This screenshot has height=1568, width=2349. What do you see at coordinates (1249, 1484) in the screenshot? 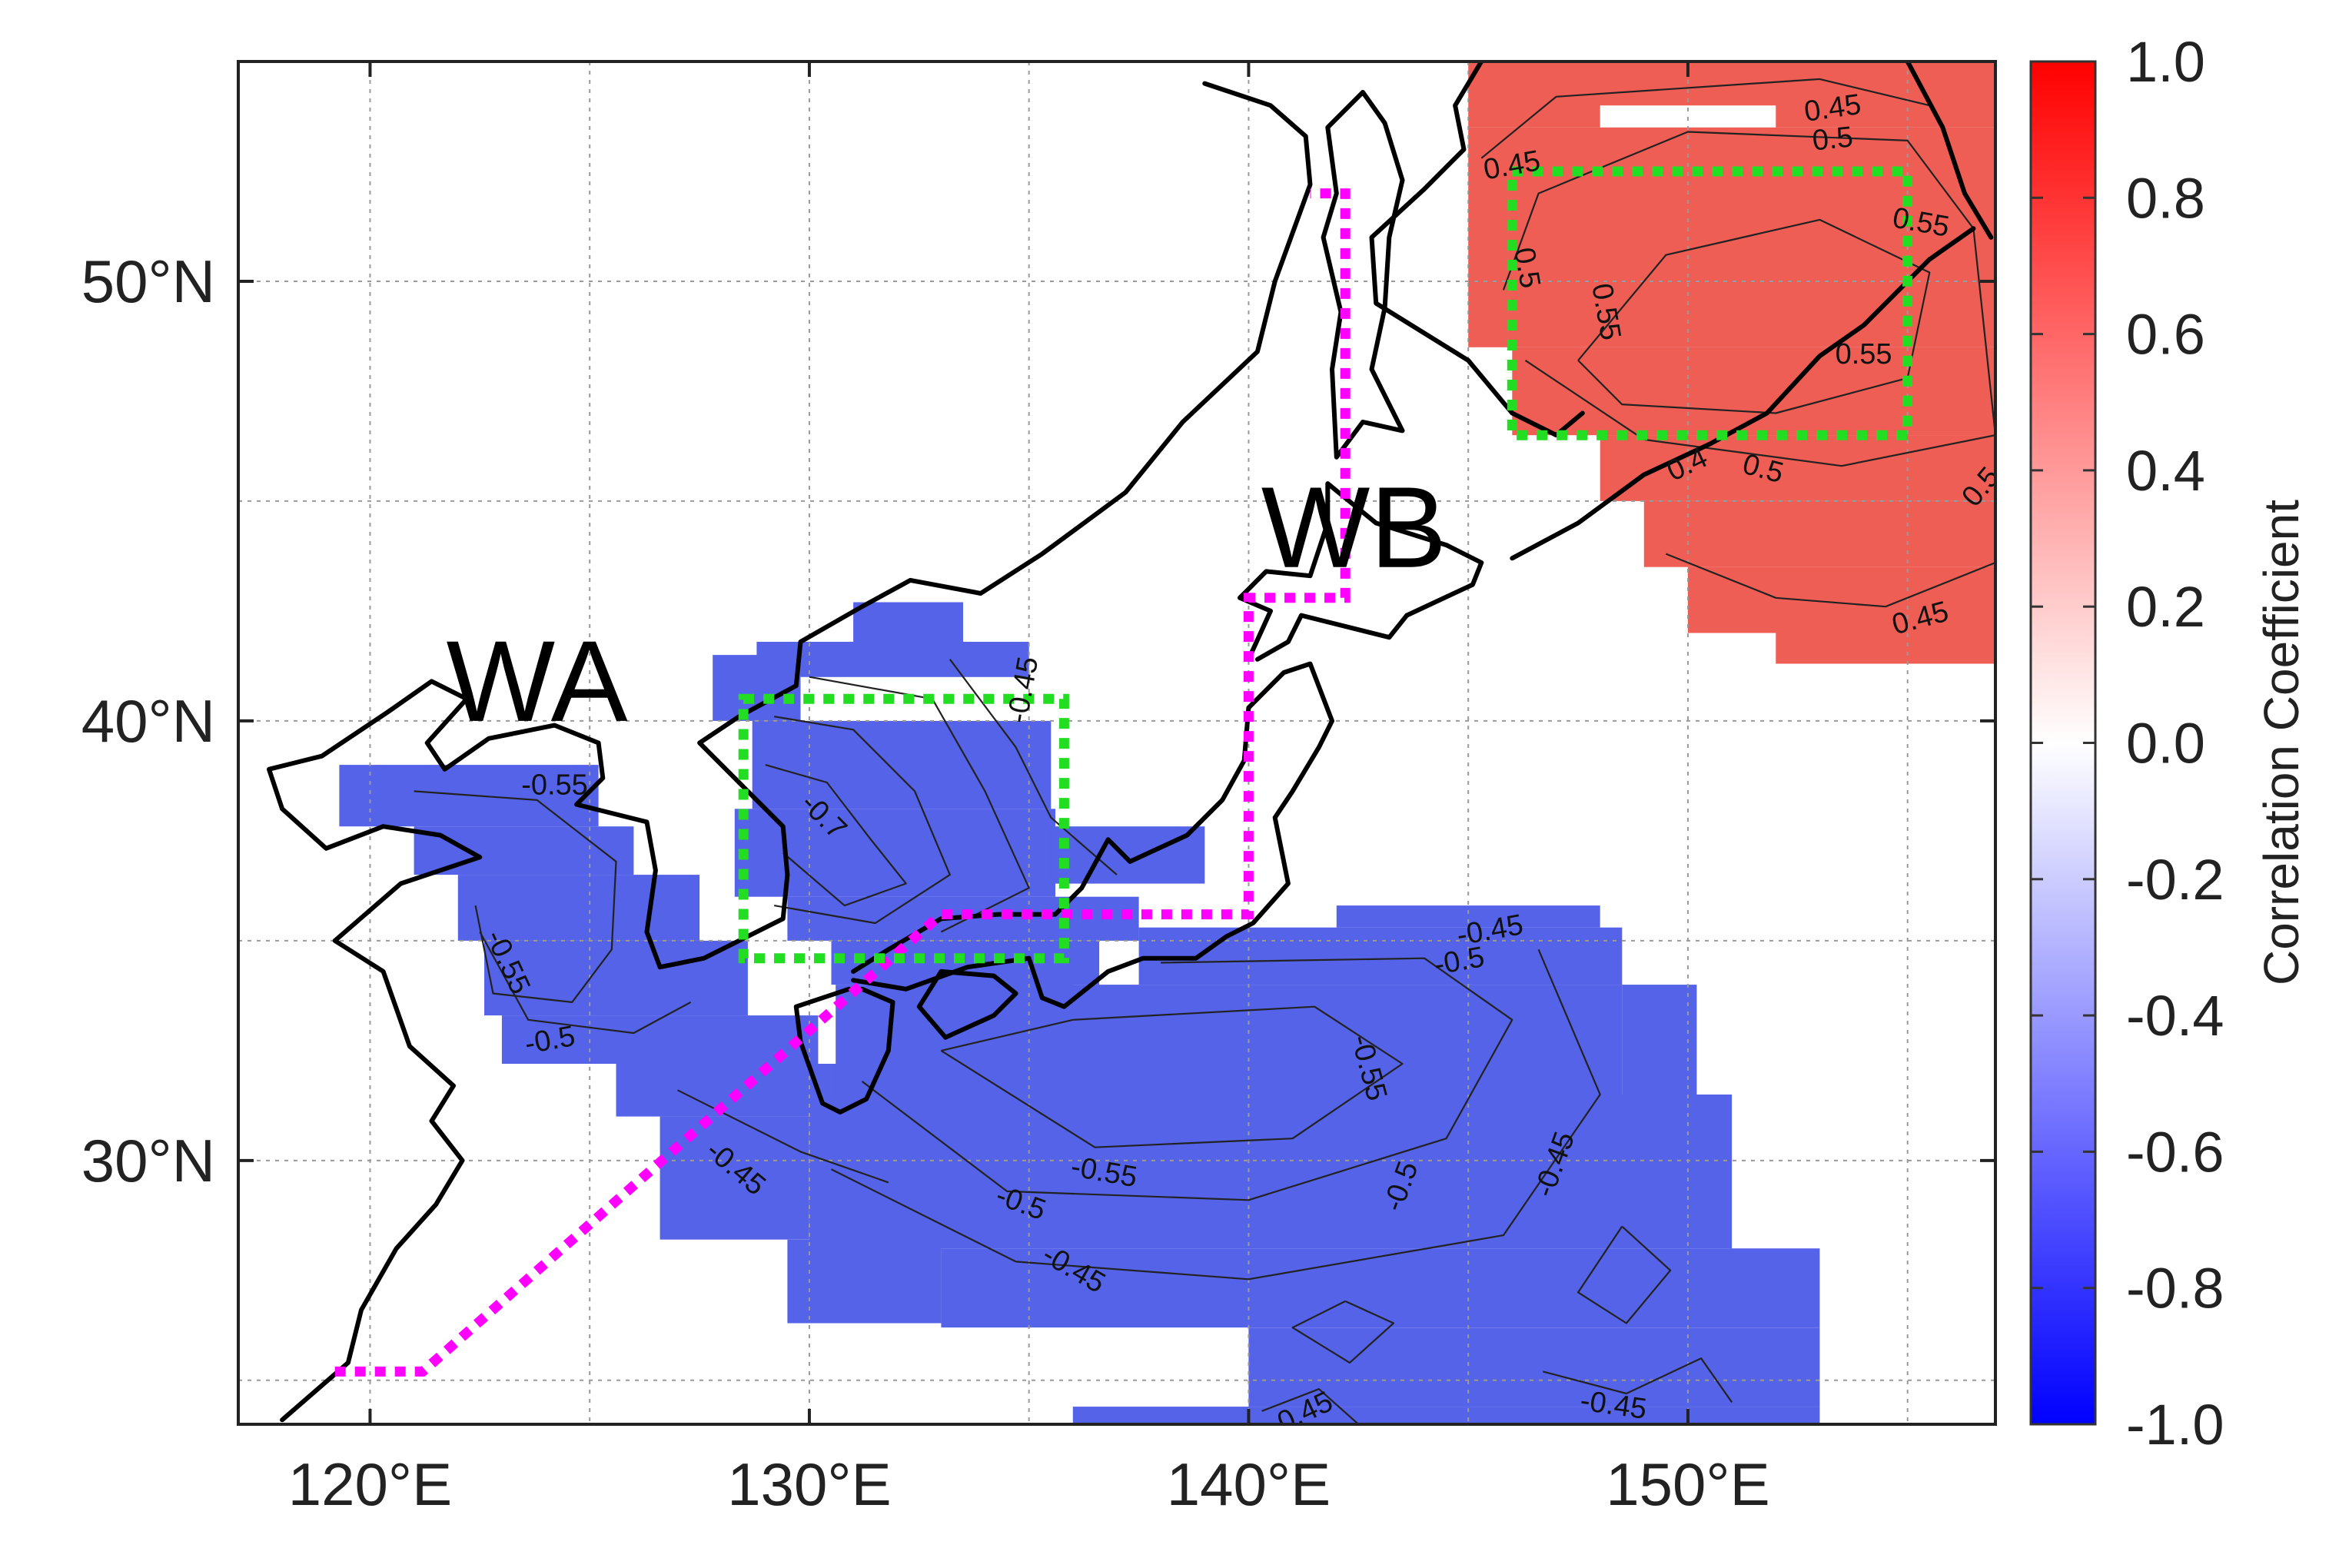
I see `lon-tick-label: 140°E` at bounding box center [1249, 1484].